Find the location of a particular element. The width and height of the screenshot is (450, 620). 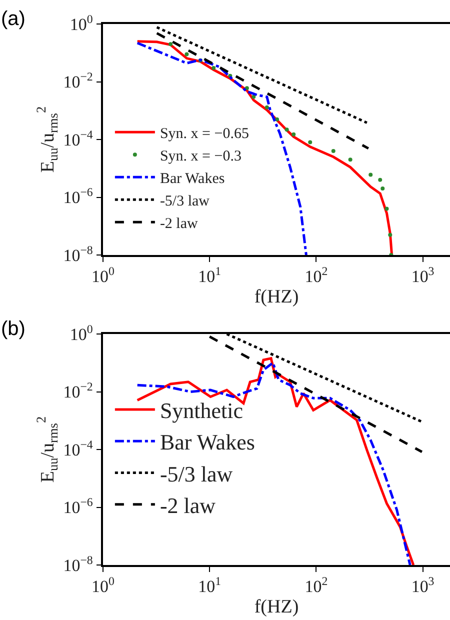

legend-label: Syn. x = −0.65 is located at coordinates (204, 134).